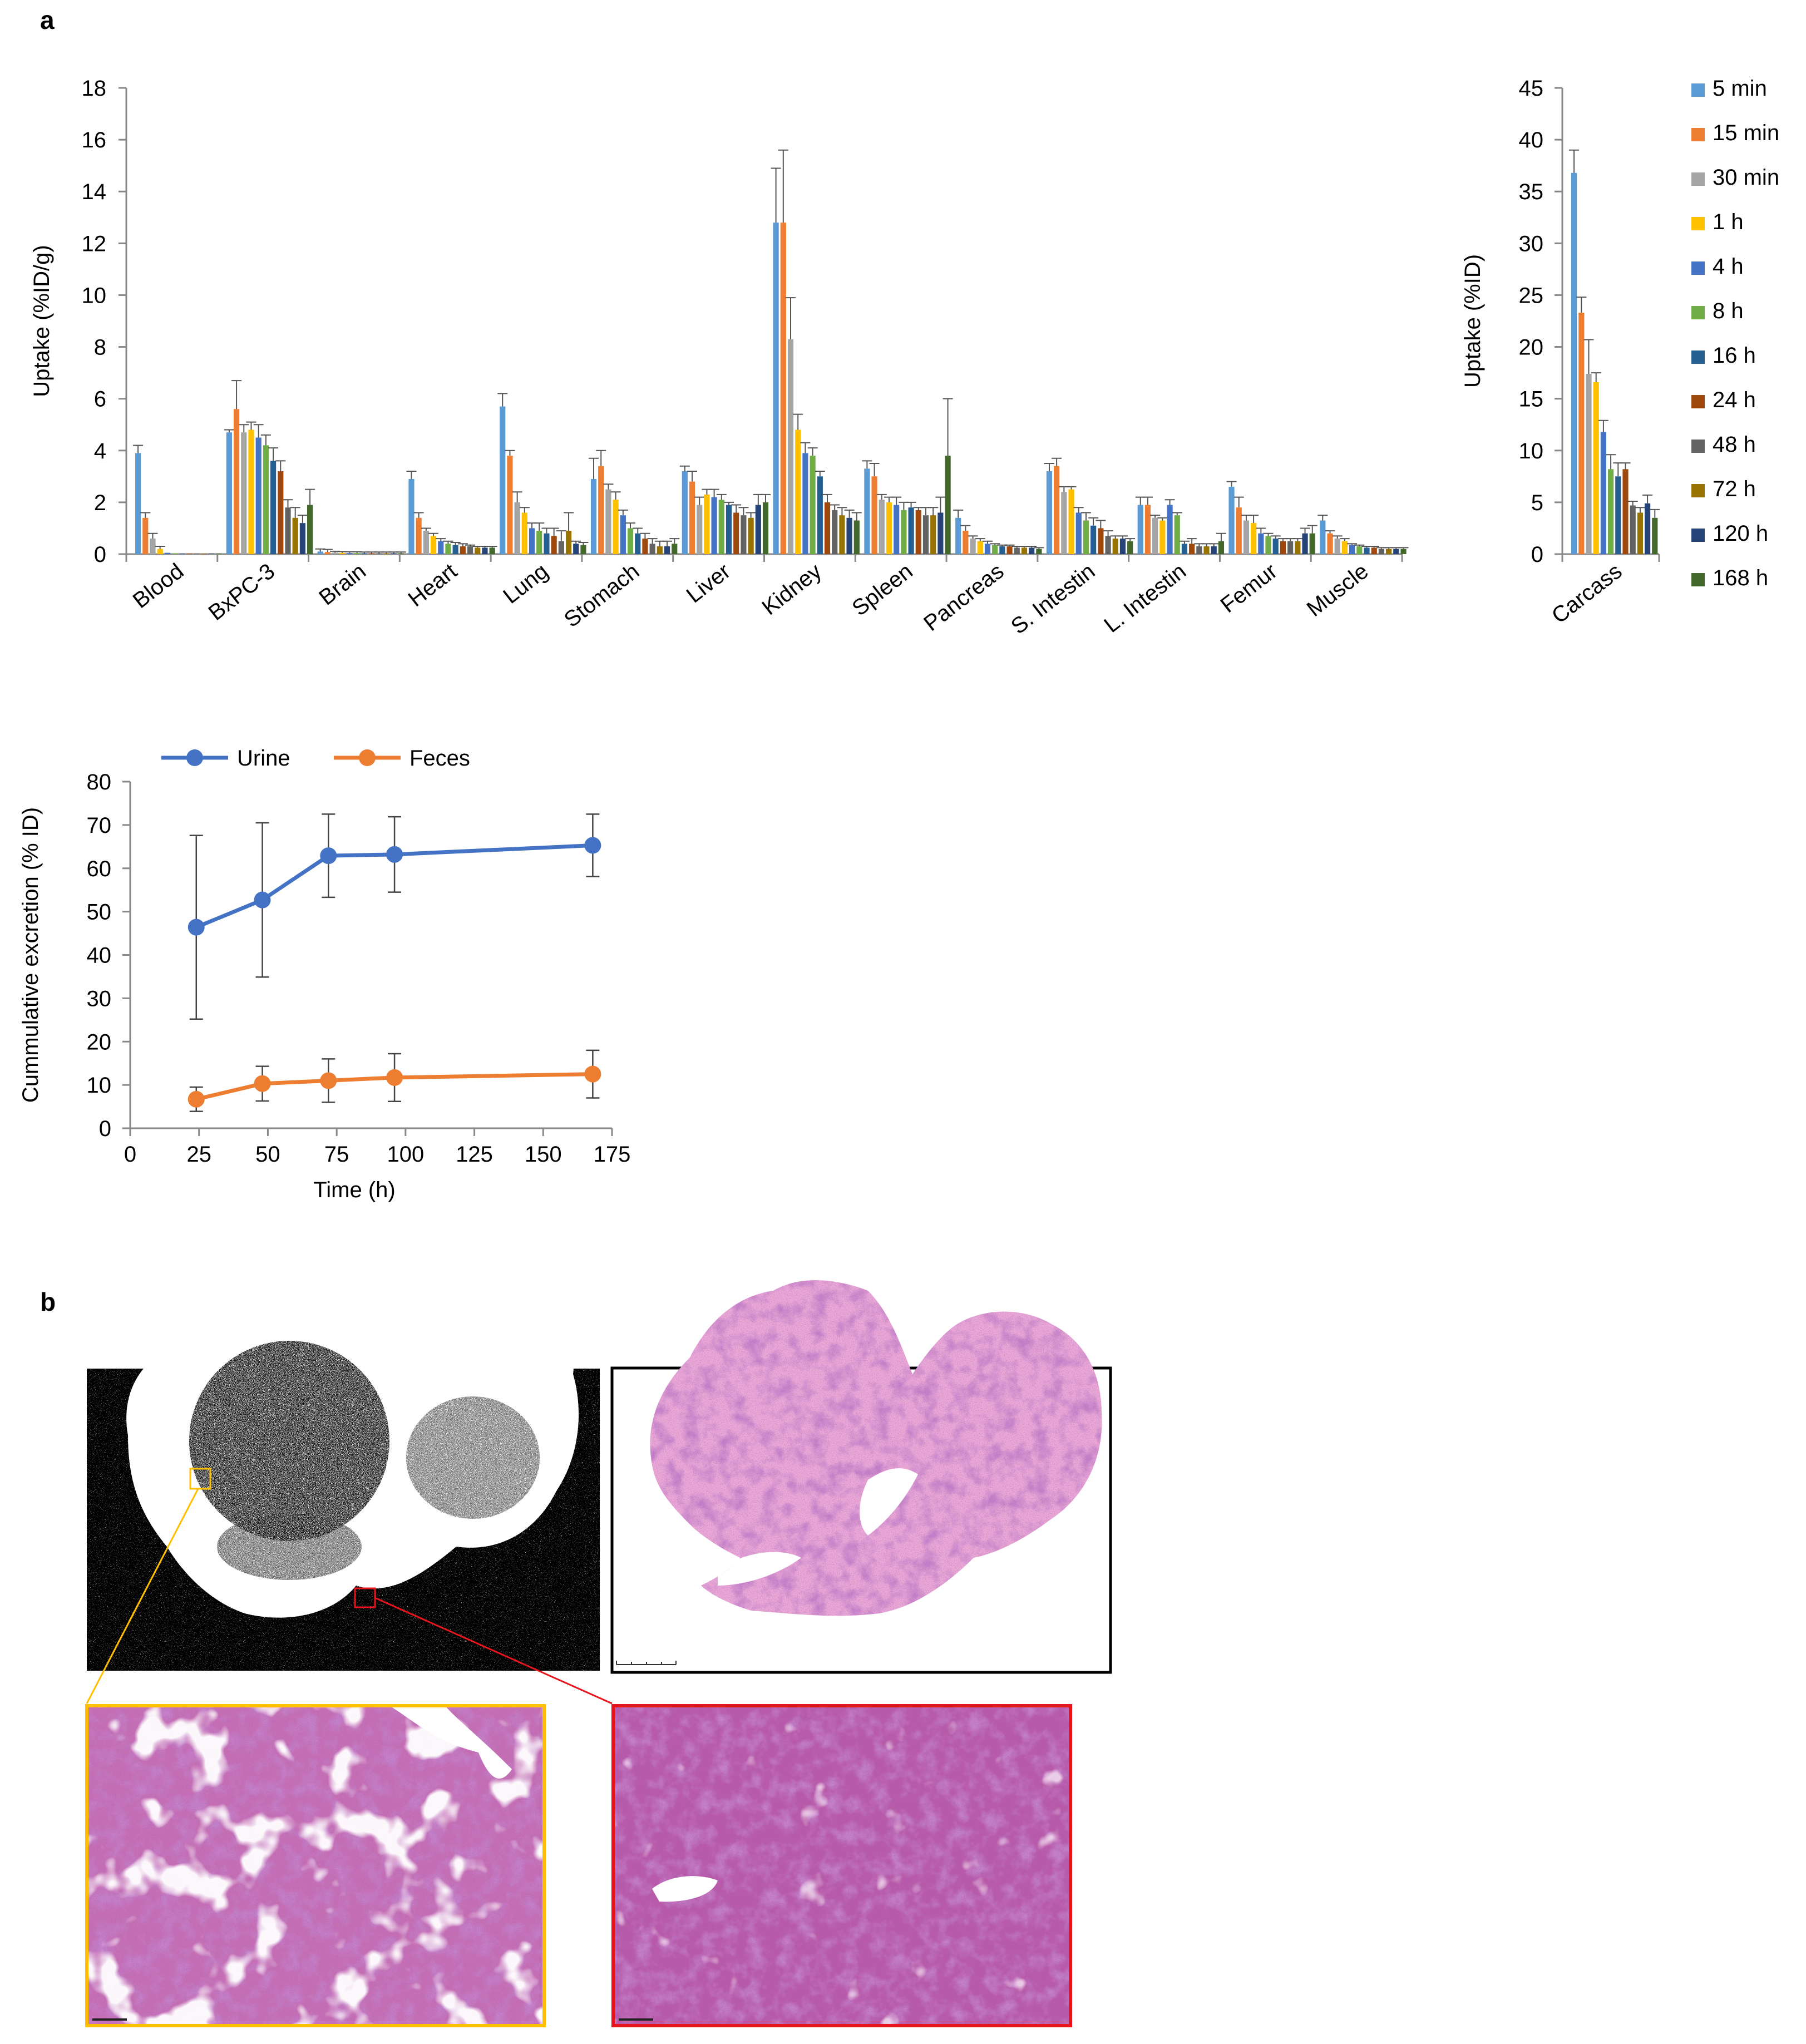 The height and width of the screenshot is (2044, 1806). What do you see at coordinates (336, 1154) in the screenshot?
I see `x-tick-label: 75` at bounding box center [336, 1154].